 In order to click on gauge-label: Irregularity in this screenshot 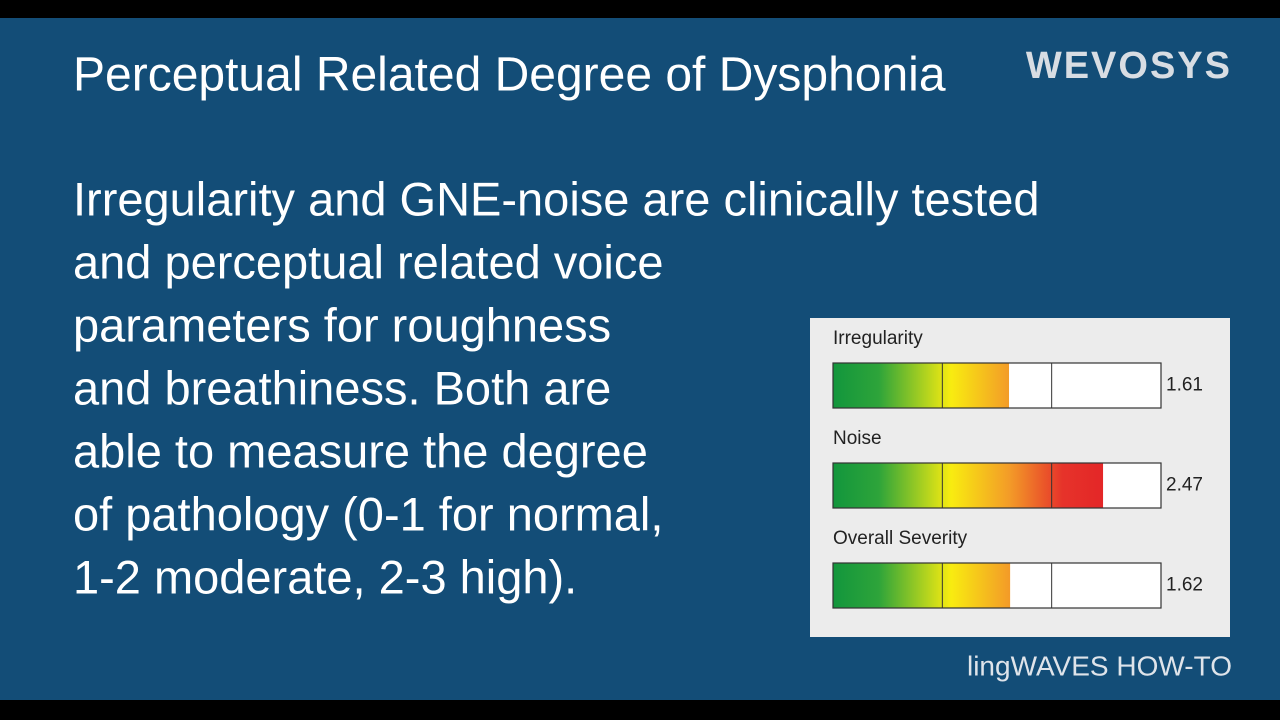, I will do `click(878, 338)`.